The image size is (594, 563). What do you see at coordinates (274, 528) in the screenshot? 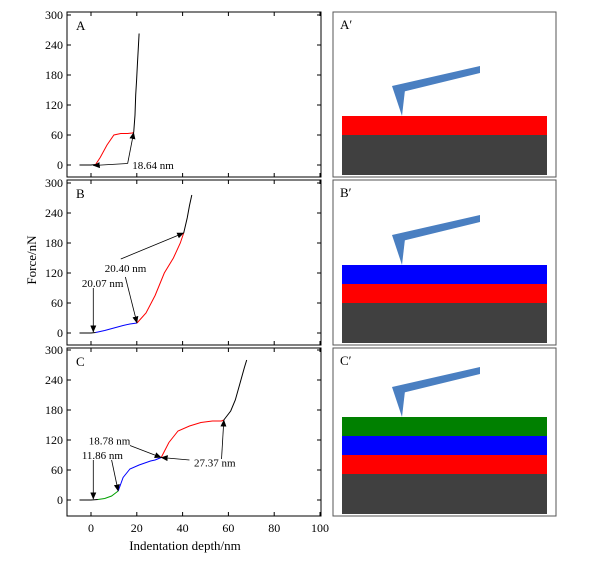
I see `x-tick-label: 80` at bounding box center [274, 528].